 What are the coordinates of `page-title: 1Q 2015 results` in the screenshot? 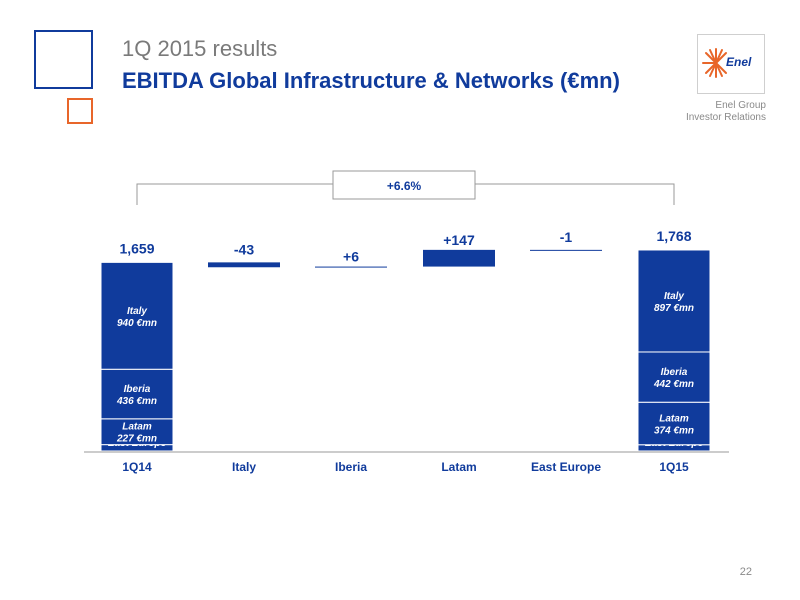 It's located at (200, 48).